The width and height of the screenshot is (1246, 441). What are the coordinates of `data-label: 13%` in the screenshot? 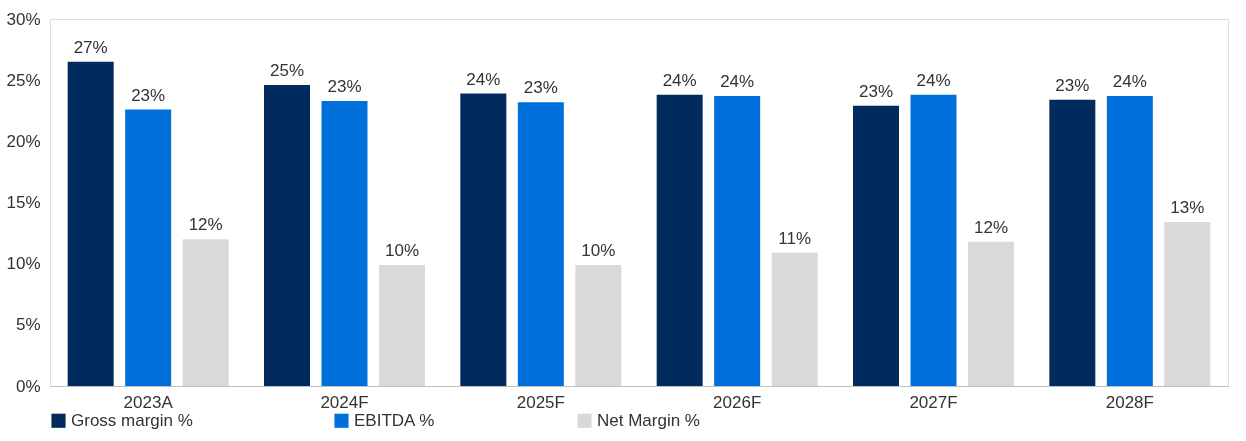 It's located at (1187, 208).